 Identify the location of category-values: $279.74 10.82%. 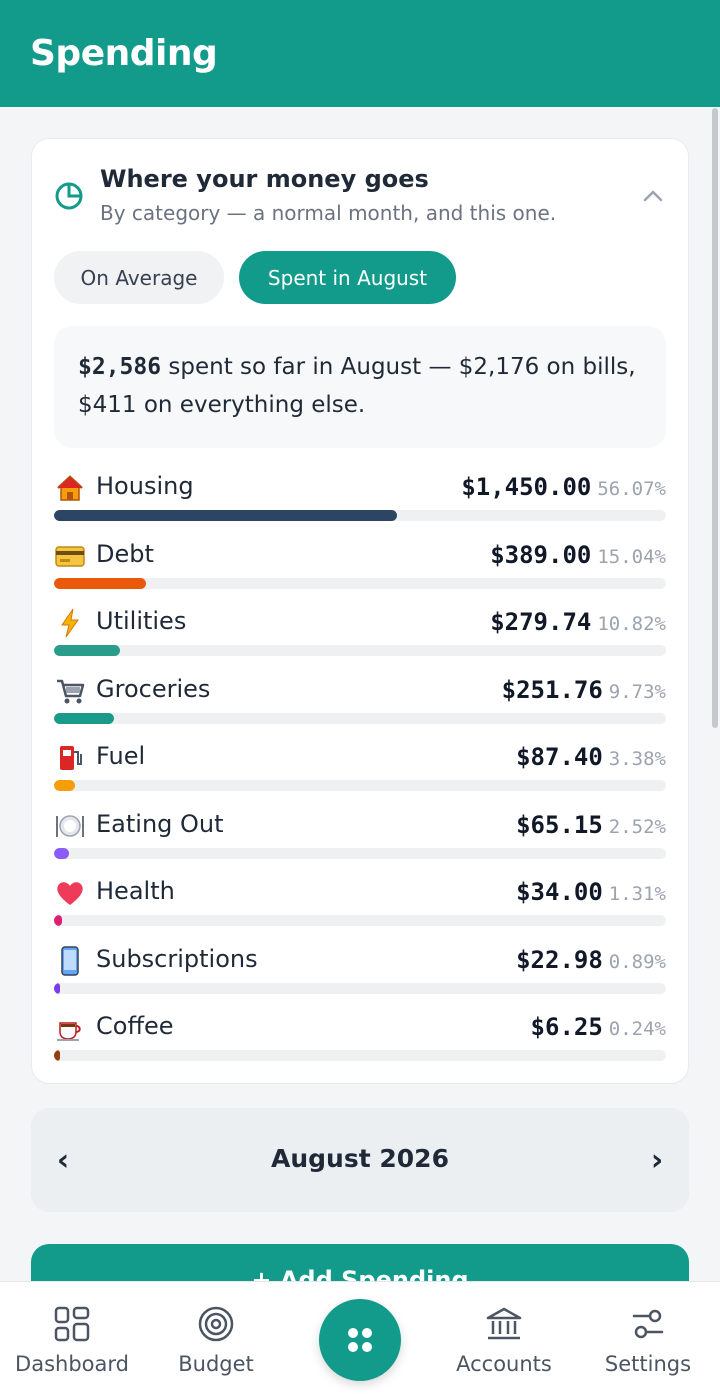
(578, 622).